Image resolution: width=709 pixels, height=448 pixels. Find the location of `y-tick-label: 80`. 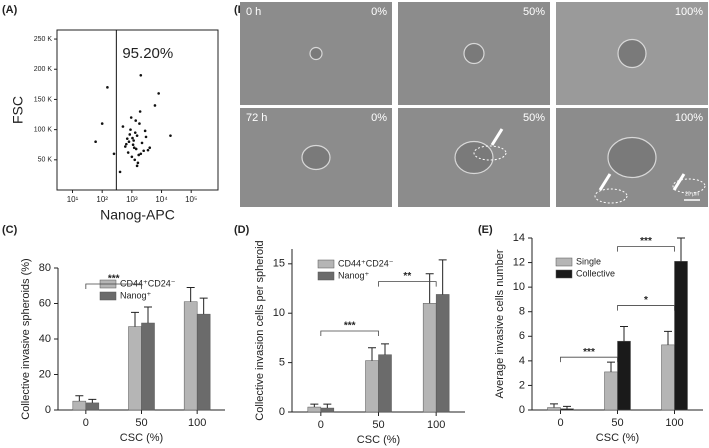

y-tick-label: 80 is located at coordinates (45, 268).